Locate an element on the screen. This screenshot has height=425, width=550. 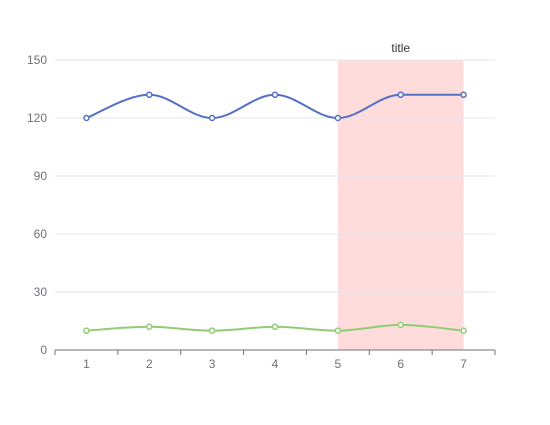
y-tick-label: 150 is located at coordinates (37, 60).